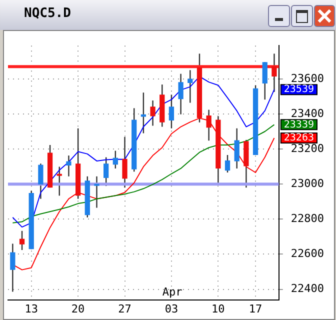  Describe the element at coordinates (307, 113) in the screenshot. I see `y-tick-label: 23400` at that location.